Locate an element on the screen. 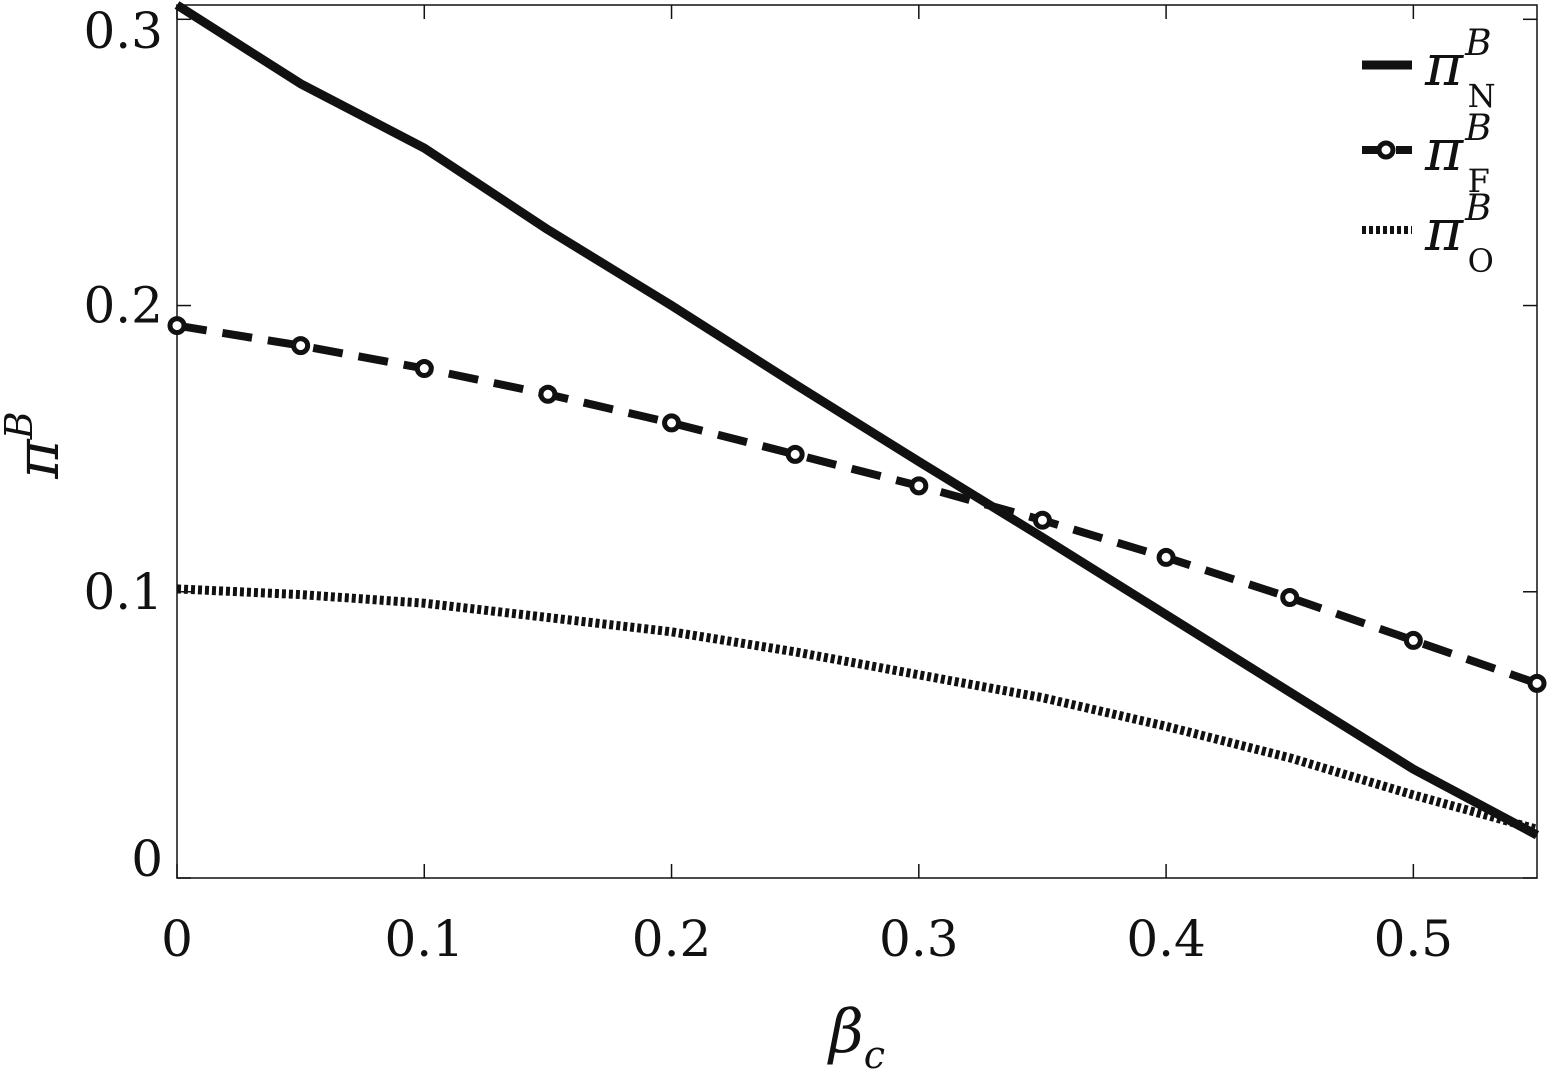  x-tick-label: 0.2 is located at coordinates (672, 939).